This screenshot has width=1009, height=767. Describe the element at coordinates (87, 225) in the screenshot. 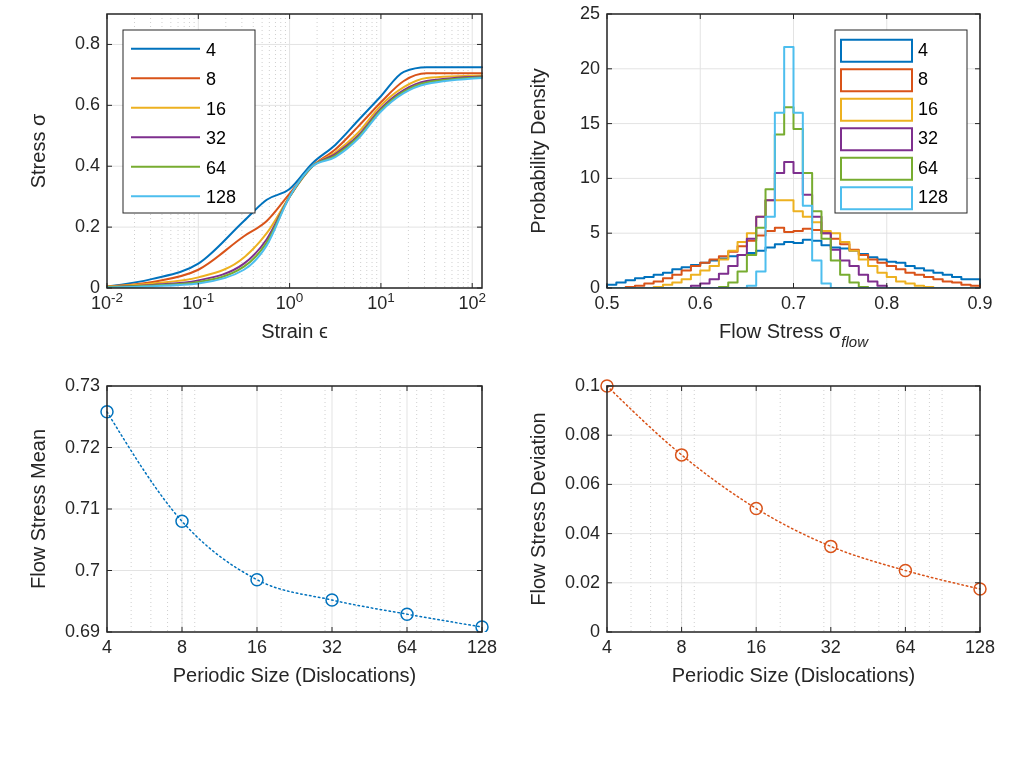

I see `y-tick-label: 0.2` at that location.